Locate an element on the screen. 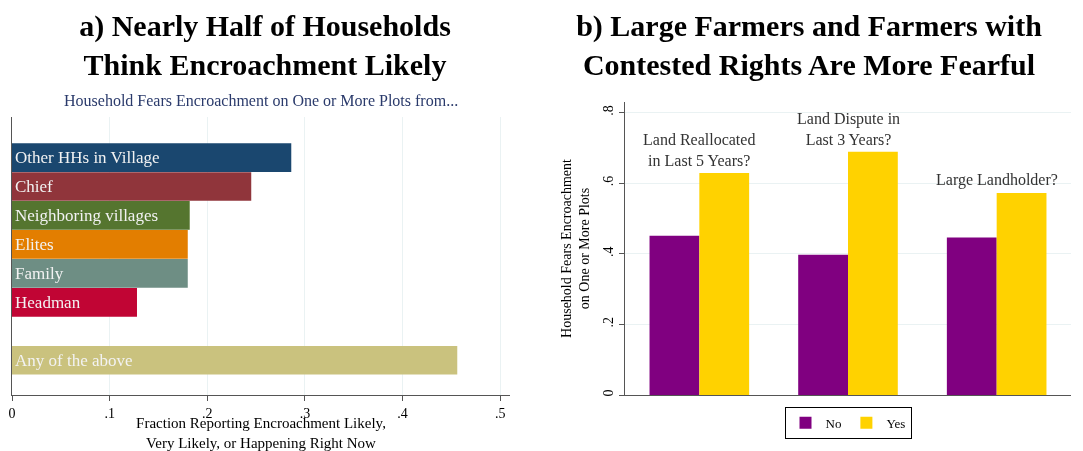  category-label: Headman is located at coordinates (48, 302).